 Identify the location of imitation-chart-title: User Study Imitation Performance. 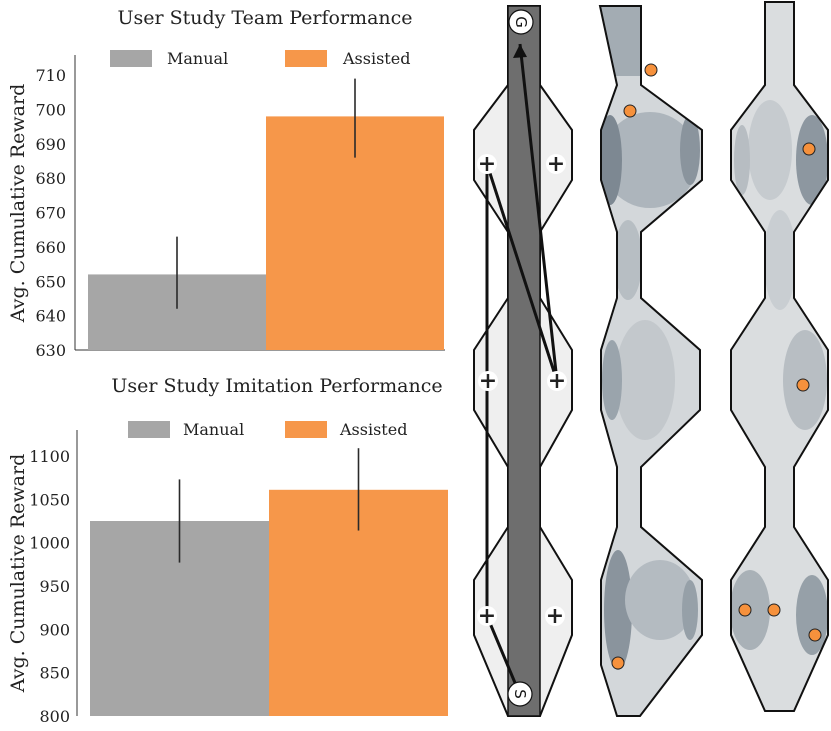
(276, 386).